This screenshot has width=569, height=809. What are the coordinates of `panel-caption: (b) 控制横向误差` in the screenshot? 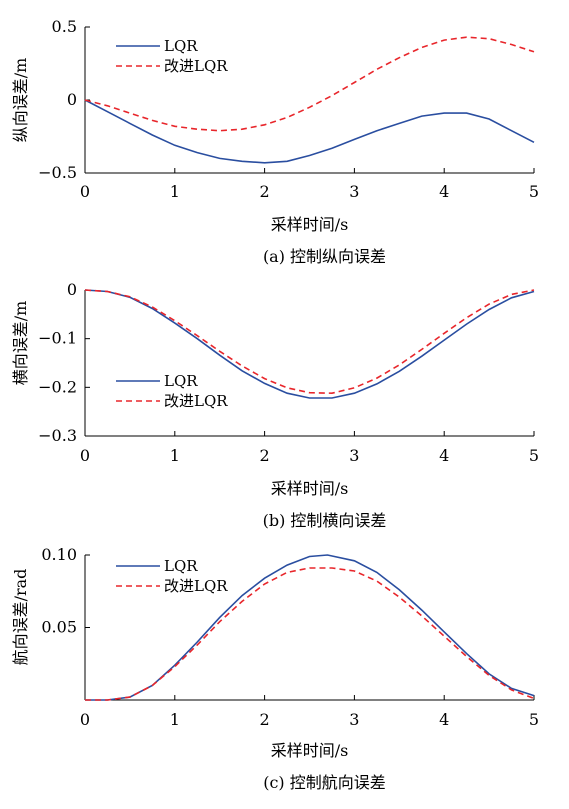 It's located at (325, 520).